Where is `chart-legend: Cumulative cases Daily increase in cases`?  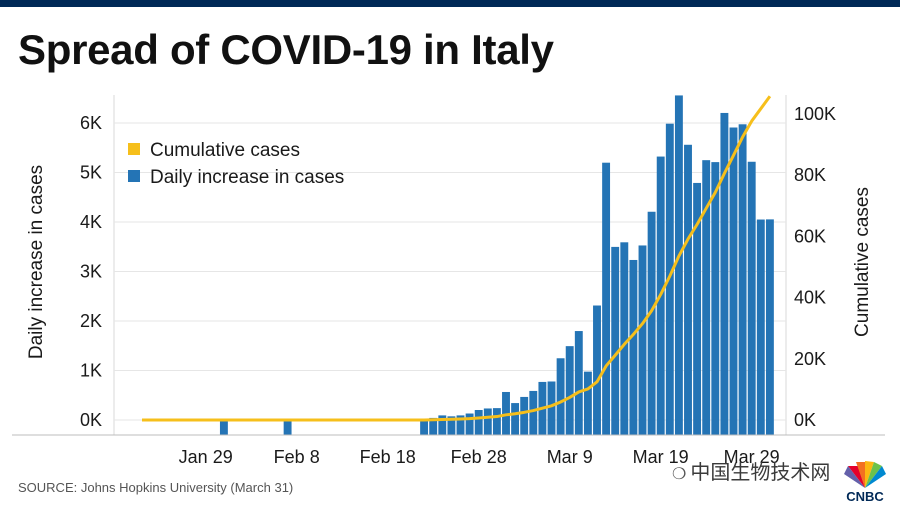 chart-legend: Cumulative cases Daily increase in cases is located at coordinates (236, 164).